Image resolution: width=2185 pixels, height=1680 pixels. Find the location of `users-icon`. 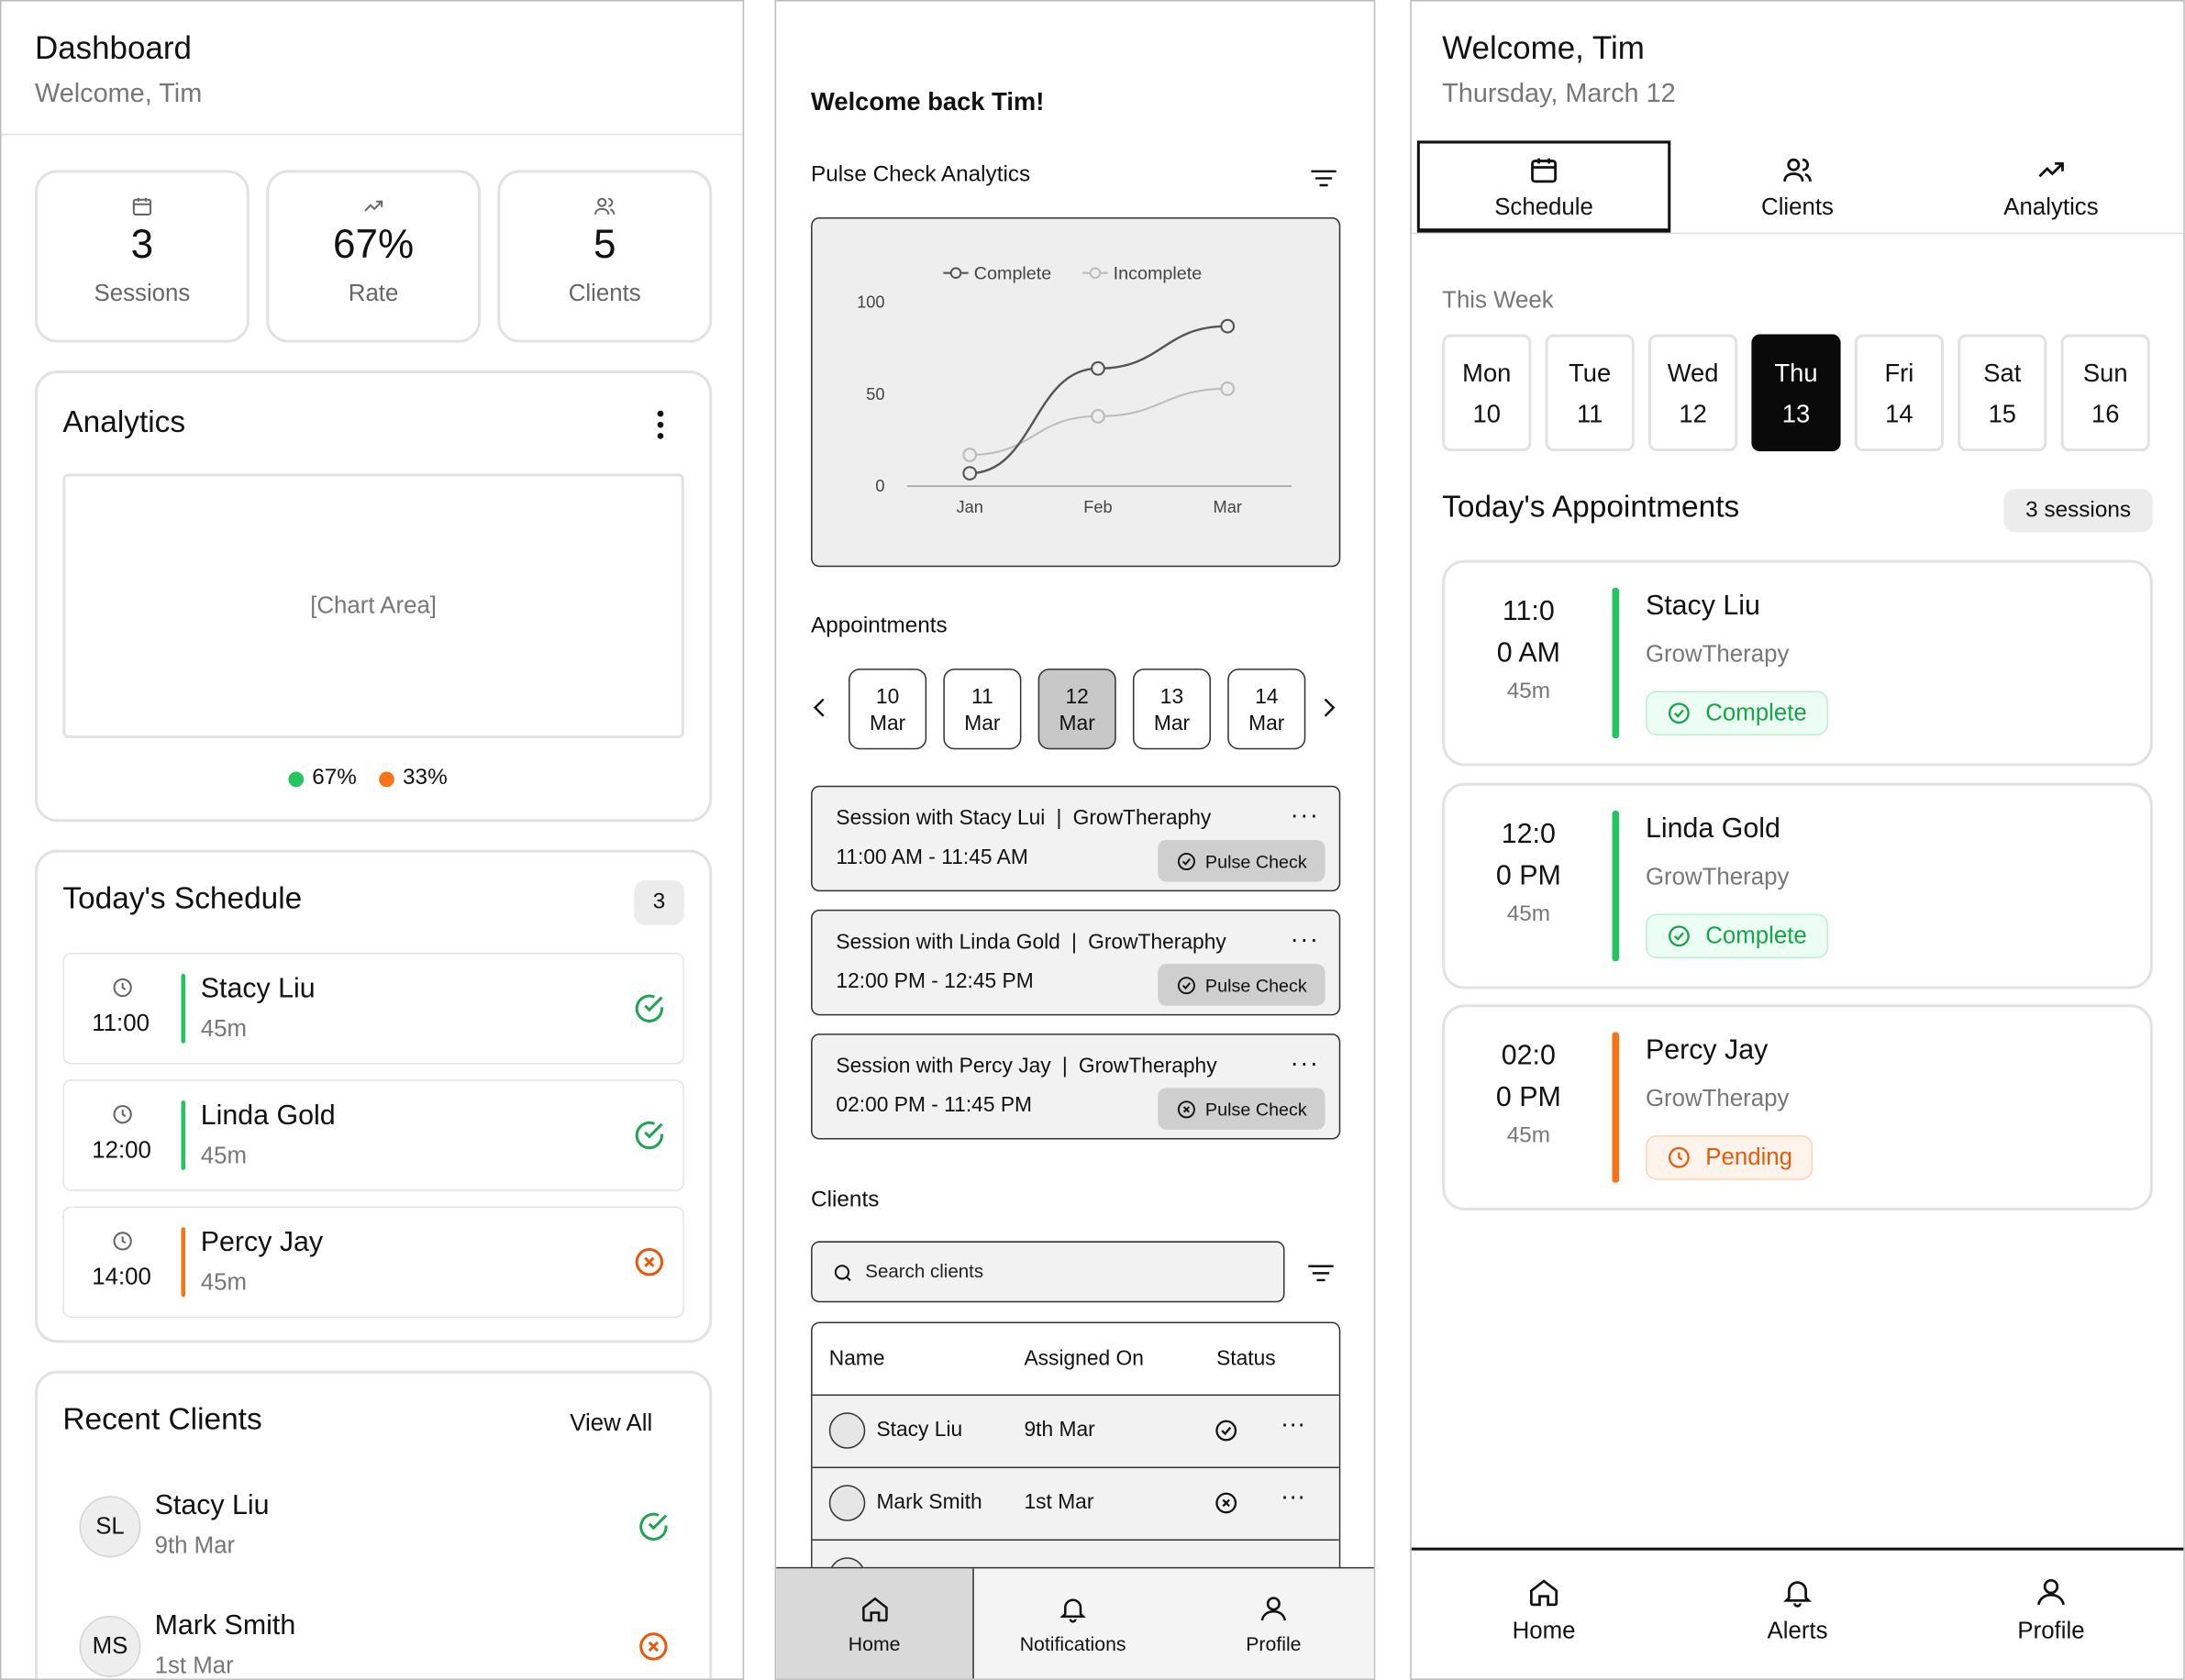

users-icon is located at coordinates (1798, 170).